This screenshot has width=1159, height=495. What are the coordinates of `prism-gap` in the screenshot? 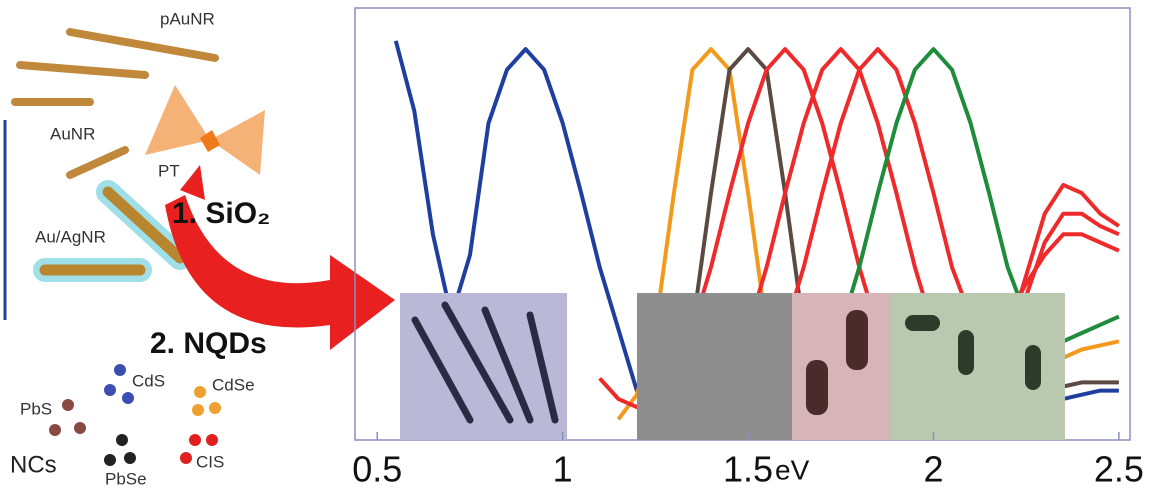 It's located at (210, 141).